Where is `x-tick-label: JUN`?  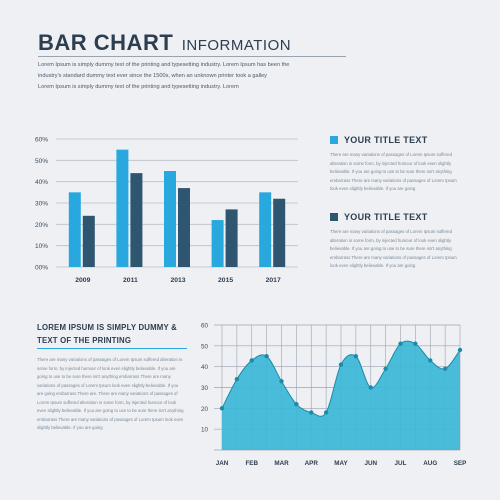 x-tick-label: JUN is located at coordinates (370, 463).